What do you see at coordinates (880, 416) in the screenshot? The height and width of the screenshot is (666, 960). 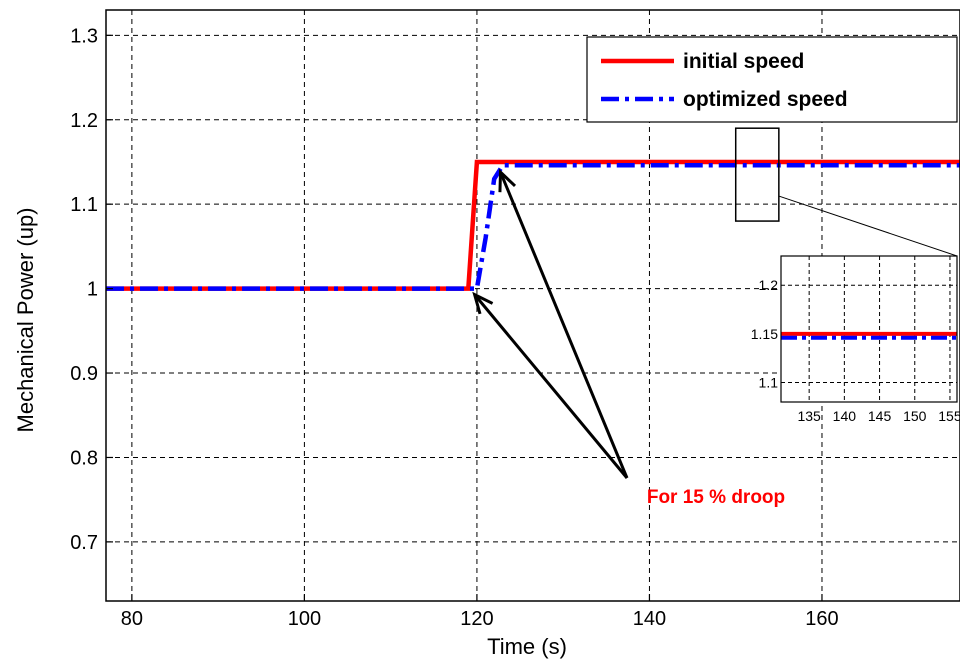 I see `inset-x-tick-label: 145` at bounding box center [880, 416].